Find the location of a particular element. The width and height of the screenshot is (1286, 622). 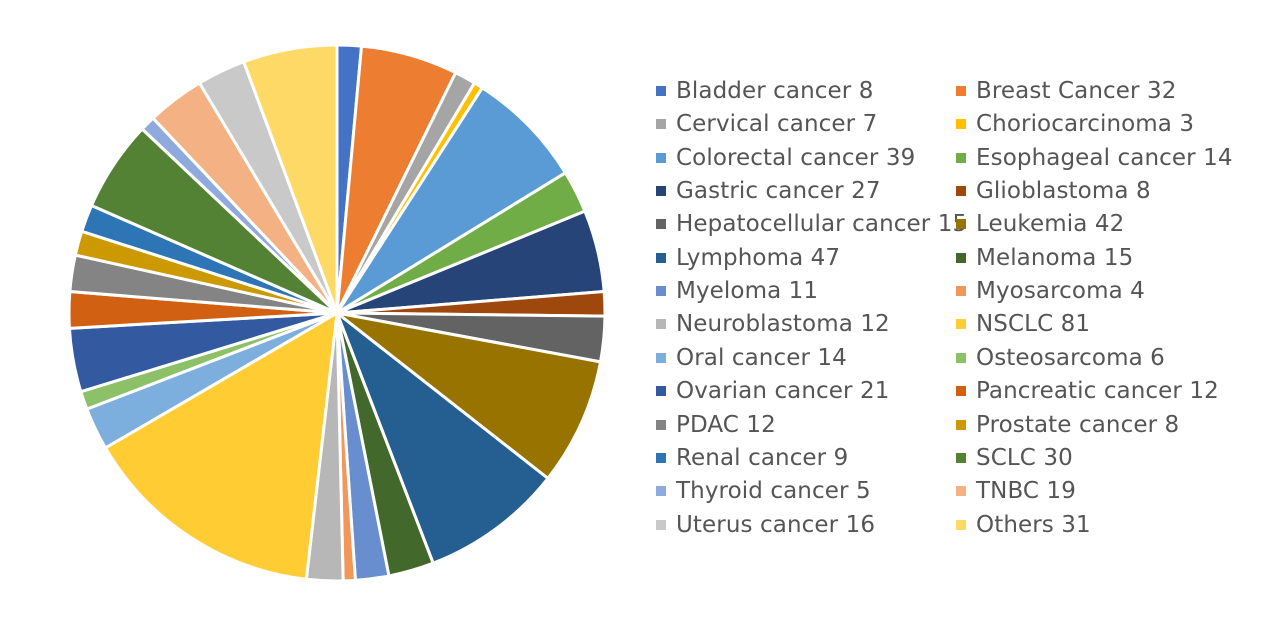

legend-item-melanoma: Melanoma 15 is located at coordinates (1044, 258).